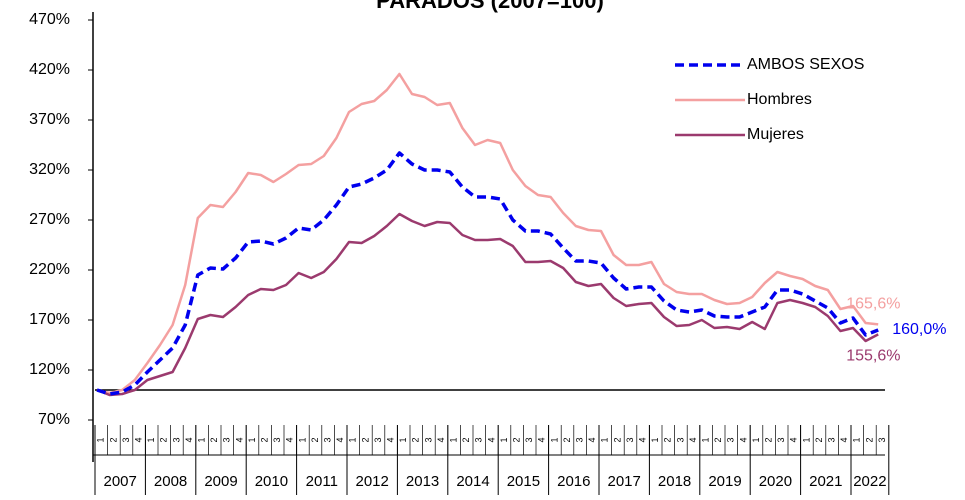  I want to click on year-label: 2014, so click(472, 481).